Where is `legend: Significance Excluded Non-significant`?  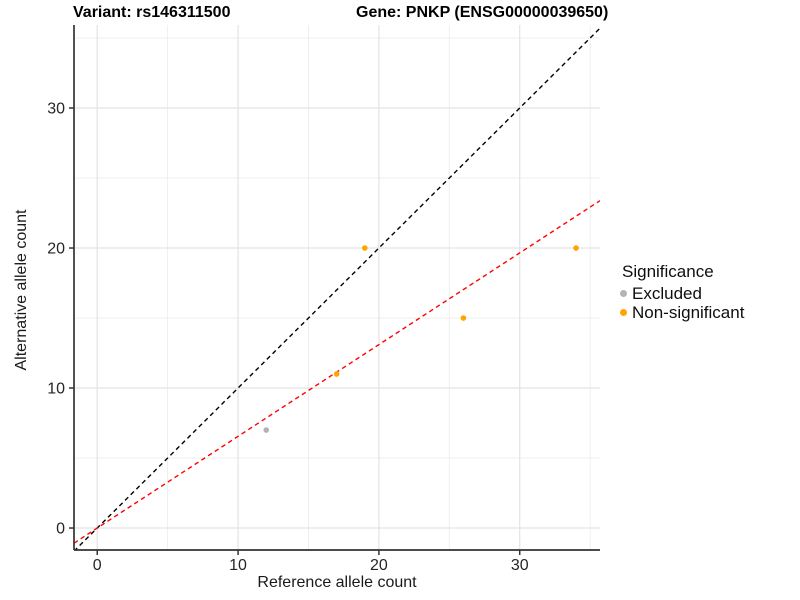
legend: Significance Excluded Non-significant is located at coordinates (682, 292).